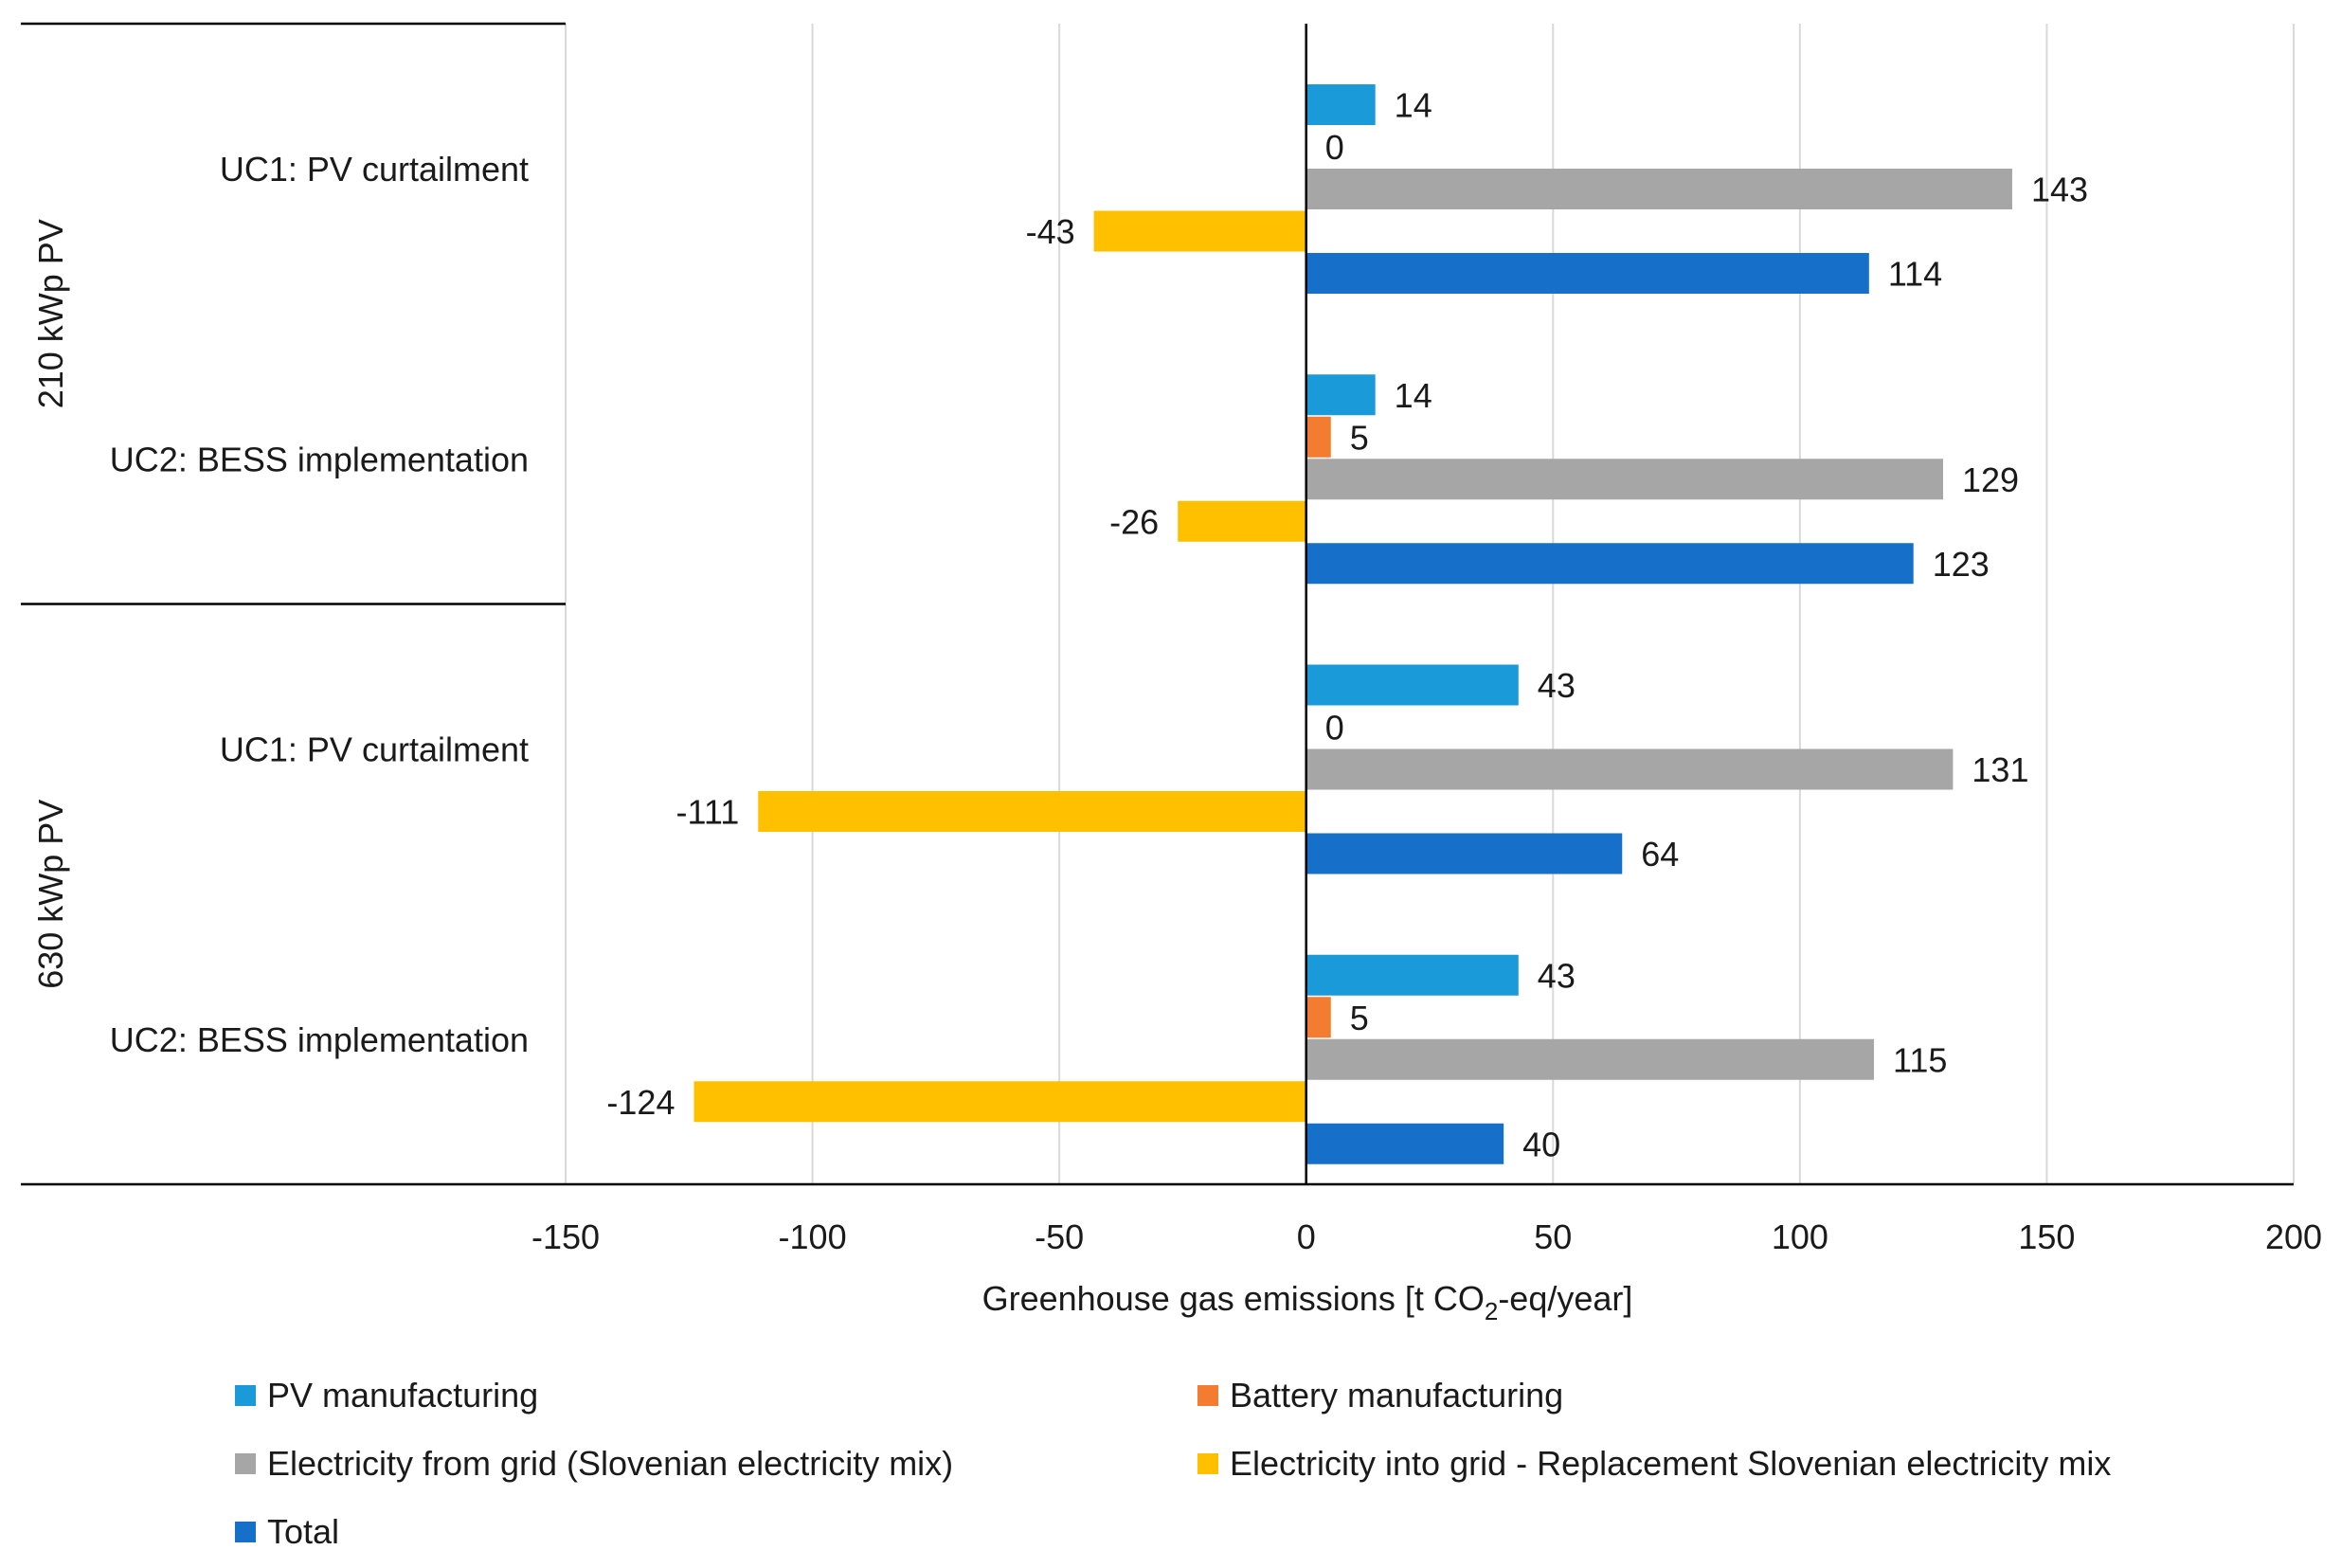 This screenshot has height=1568, width=2341. Describe the element at coordinates (641, 1102) in the screenshot. I see `data-label: -124` at that location.